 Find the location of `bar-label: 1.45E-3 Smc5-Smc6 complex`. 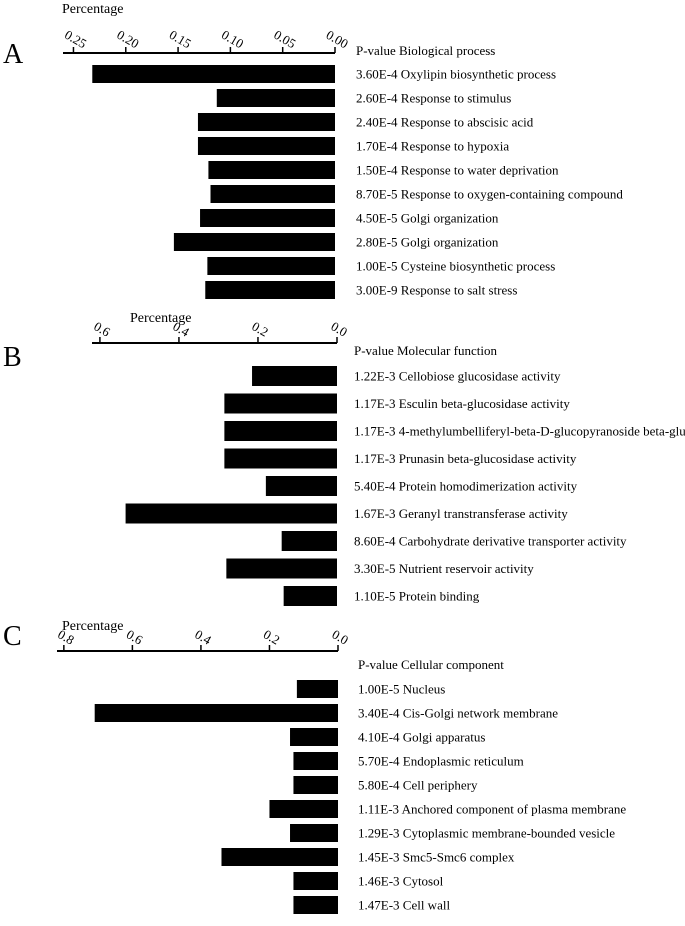

bar-label: 1.45E-3 Smc5-Smc6 complex is located at coordinates (436, 857).